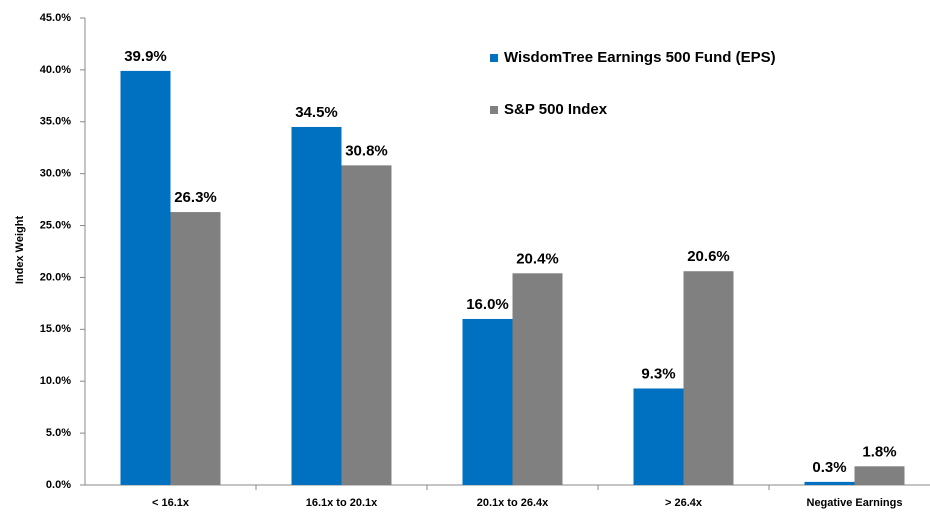 The image size is (930, 513). What do you see at coordinates (708, 256) in the screenshot?
I see `value-label: 20.6%` at bounding box center [708, 256].